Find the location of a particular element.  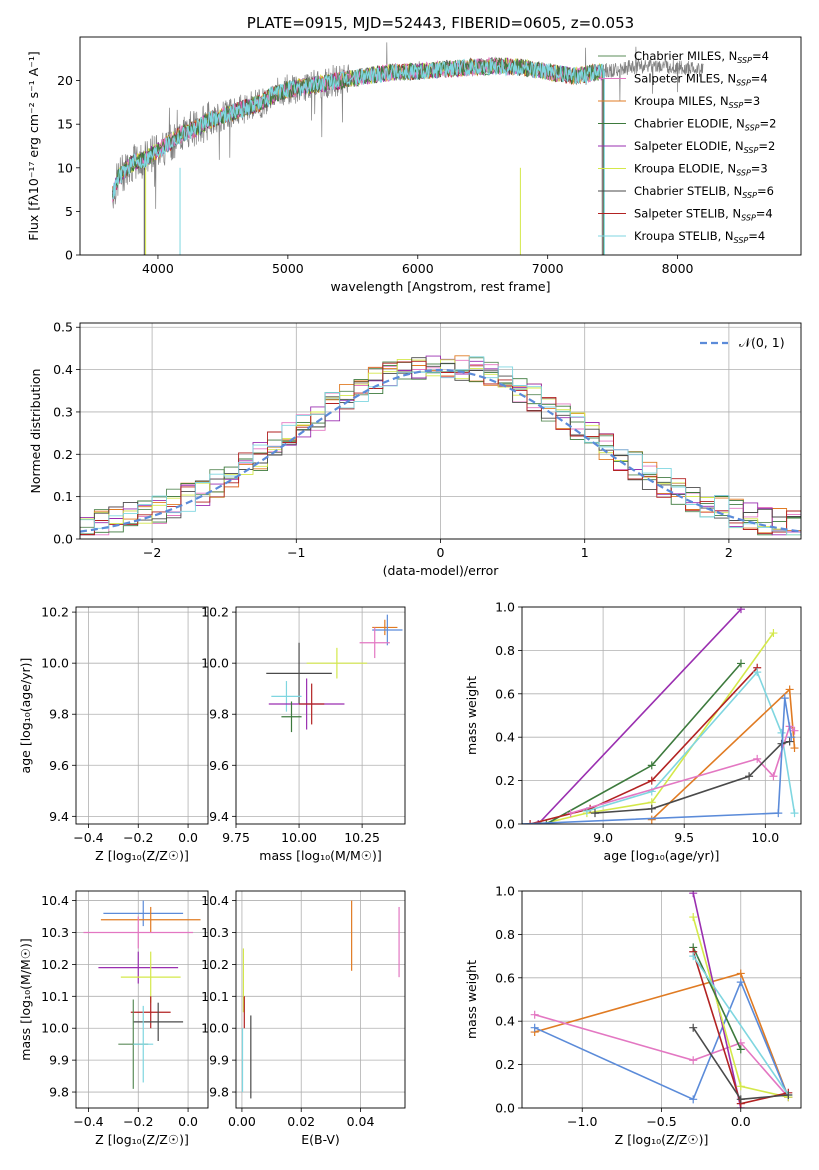

x-tick-label: 0.0 is located at coordinates (188, 1121).